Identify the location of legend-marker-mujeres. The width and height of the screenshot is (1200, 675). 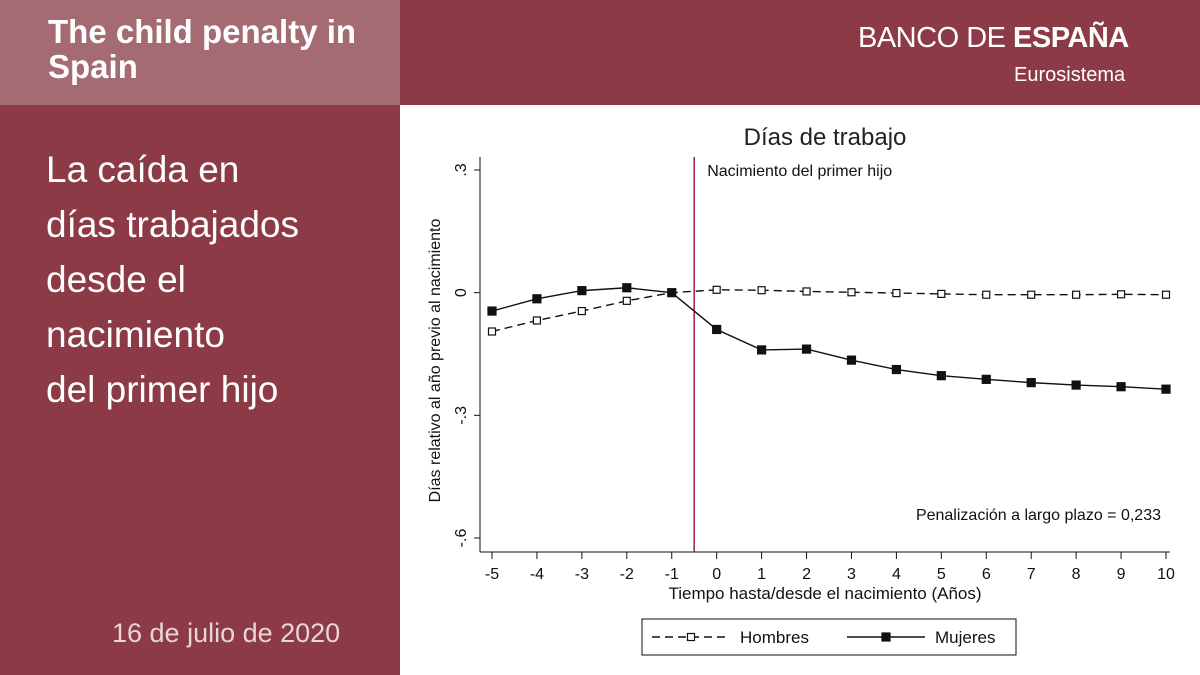
(886, 637).